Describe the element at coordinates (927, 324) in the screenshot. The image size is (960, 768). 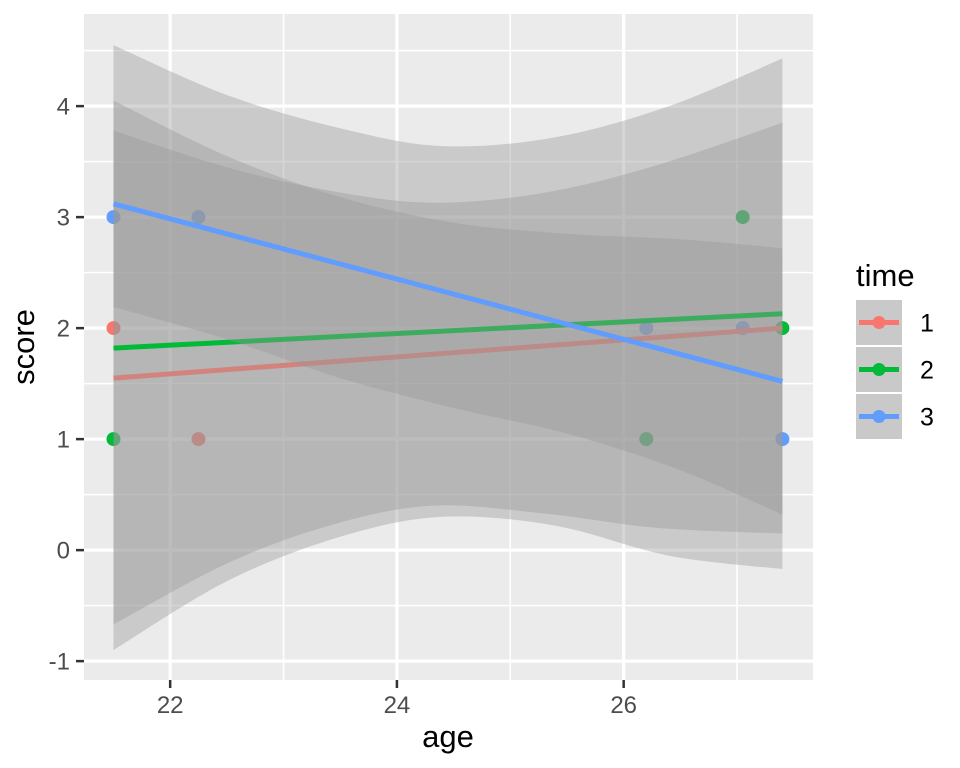
I see `legend-label: 1` at that location.